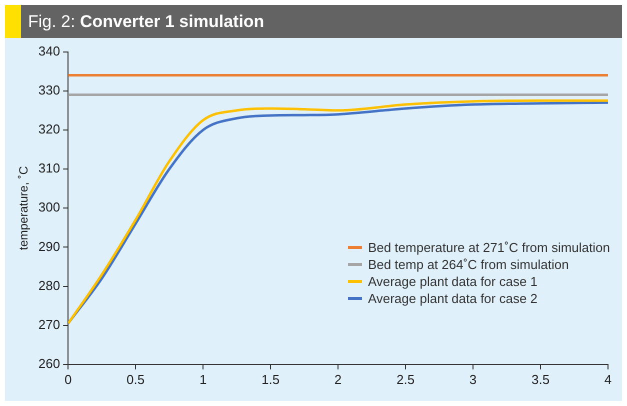 This screenshot has width=627, height=406. I want to click on legend-label: Average plant data for case 1, so click(453, 281).